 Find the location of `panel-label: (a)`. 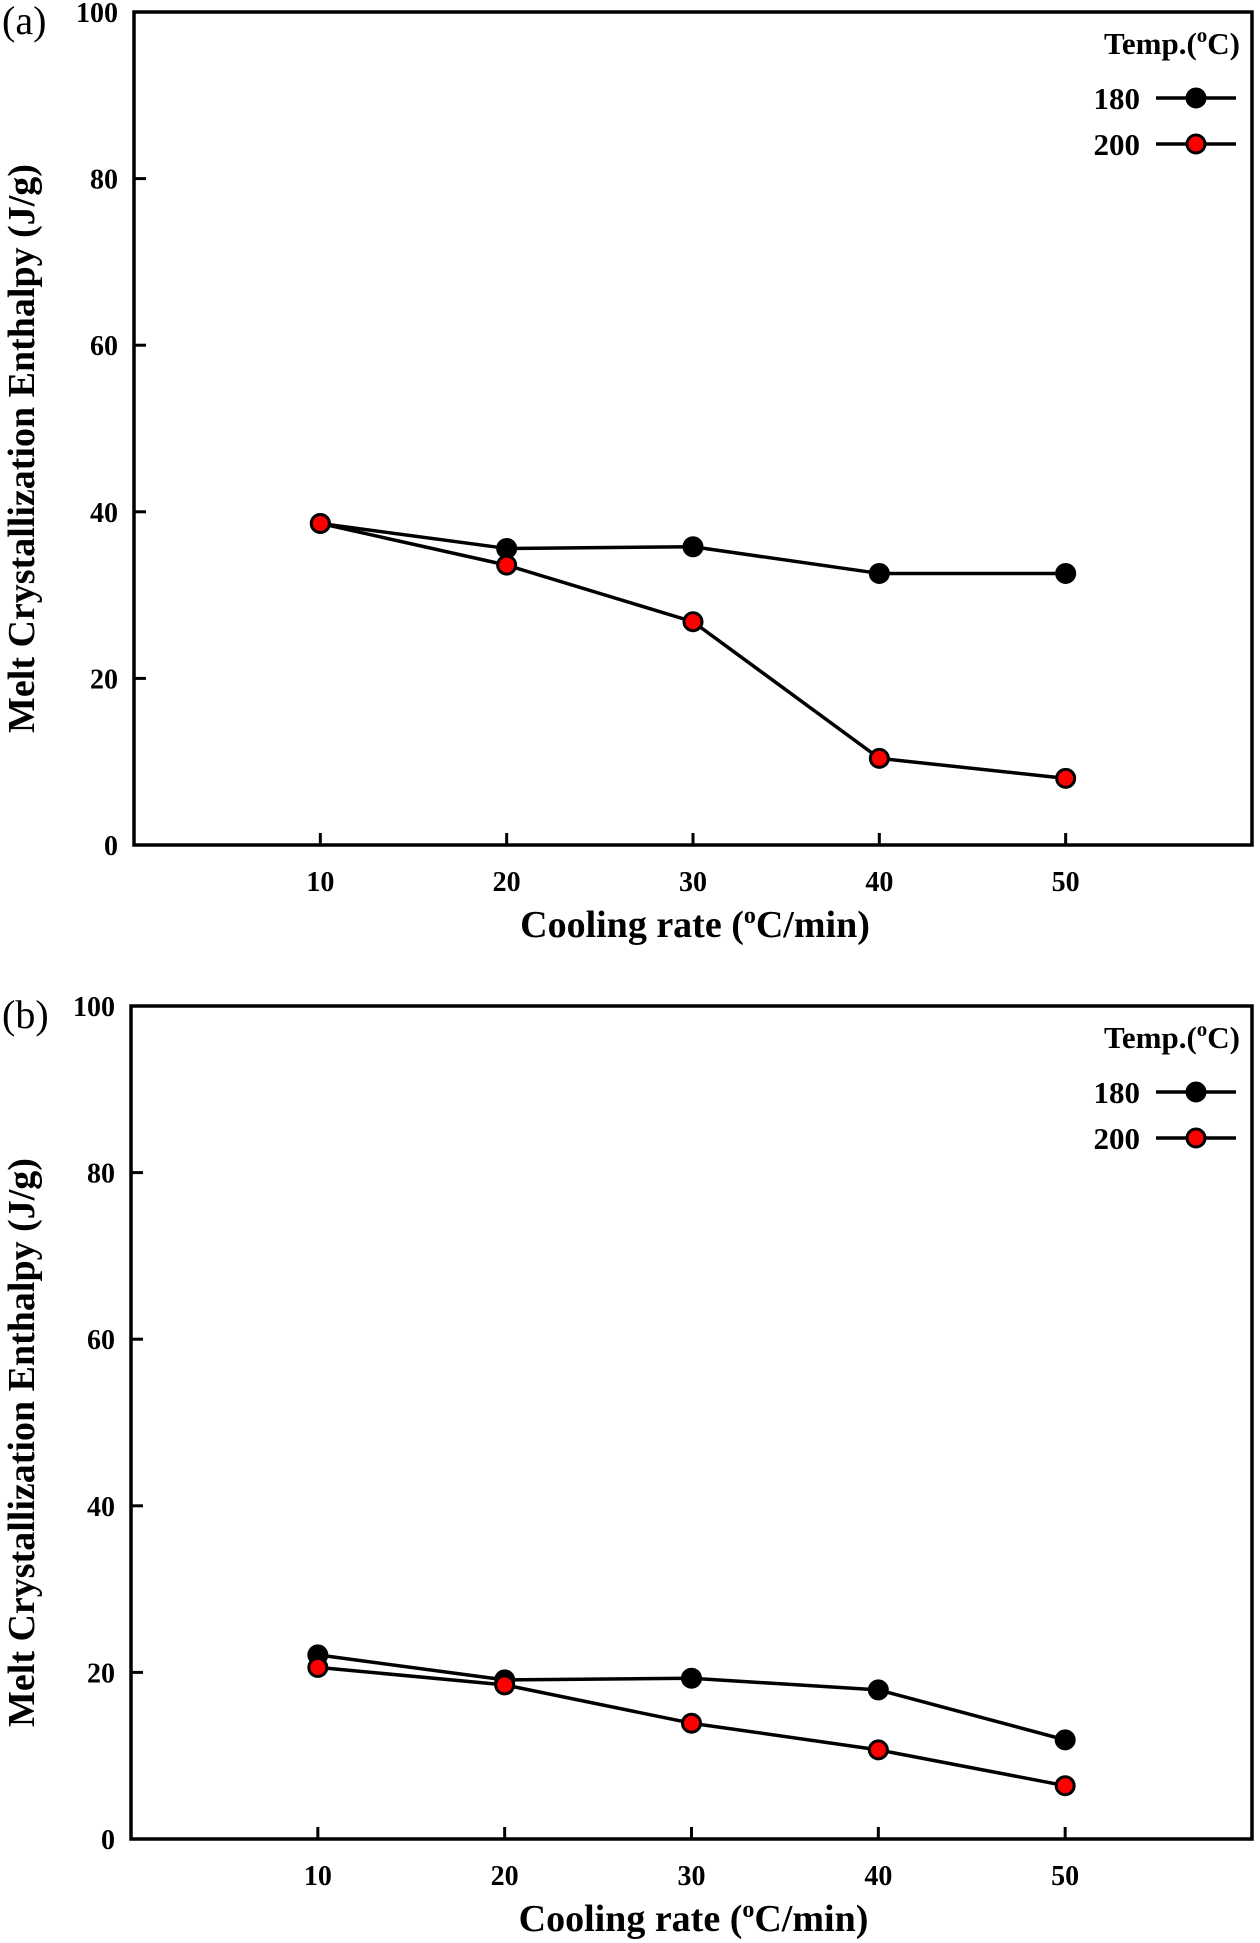

panel-label: (a) is located at coordinates (24, 21).